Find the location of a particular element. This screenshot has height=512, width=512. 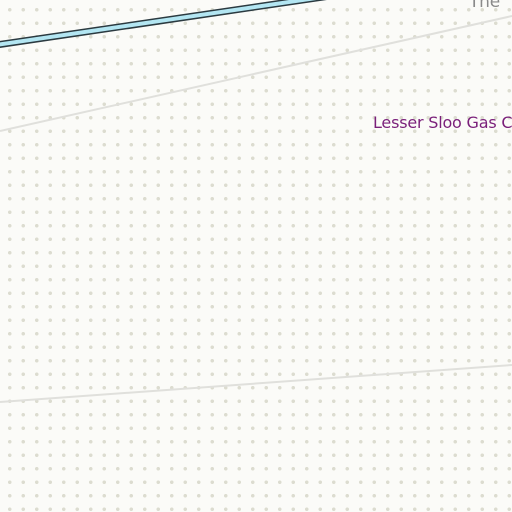

boundary-line-lower is located at coordinates (256, 383).